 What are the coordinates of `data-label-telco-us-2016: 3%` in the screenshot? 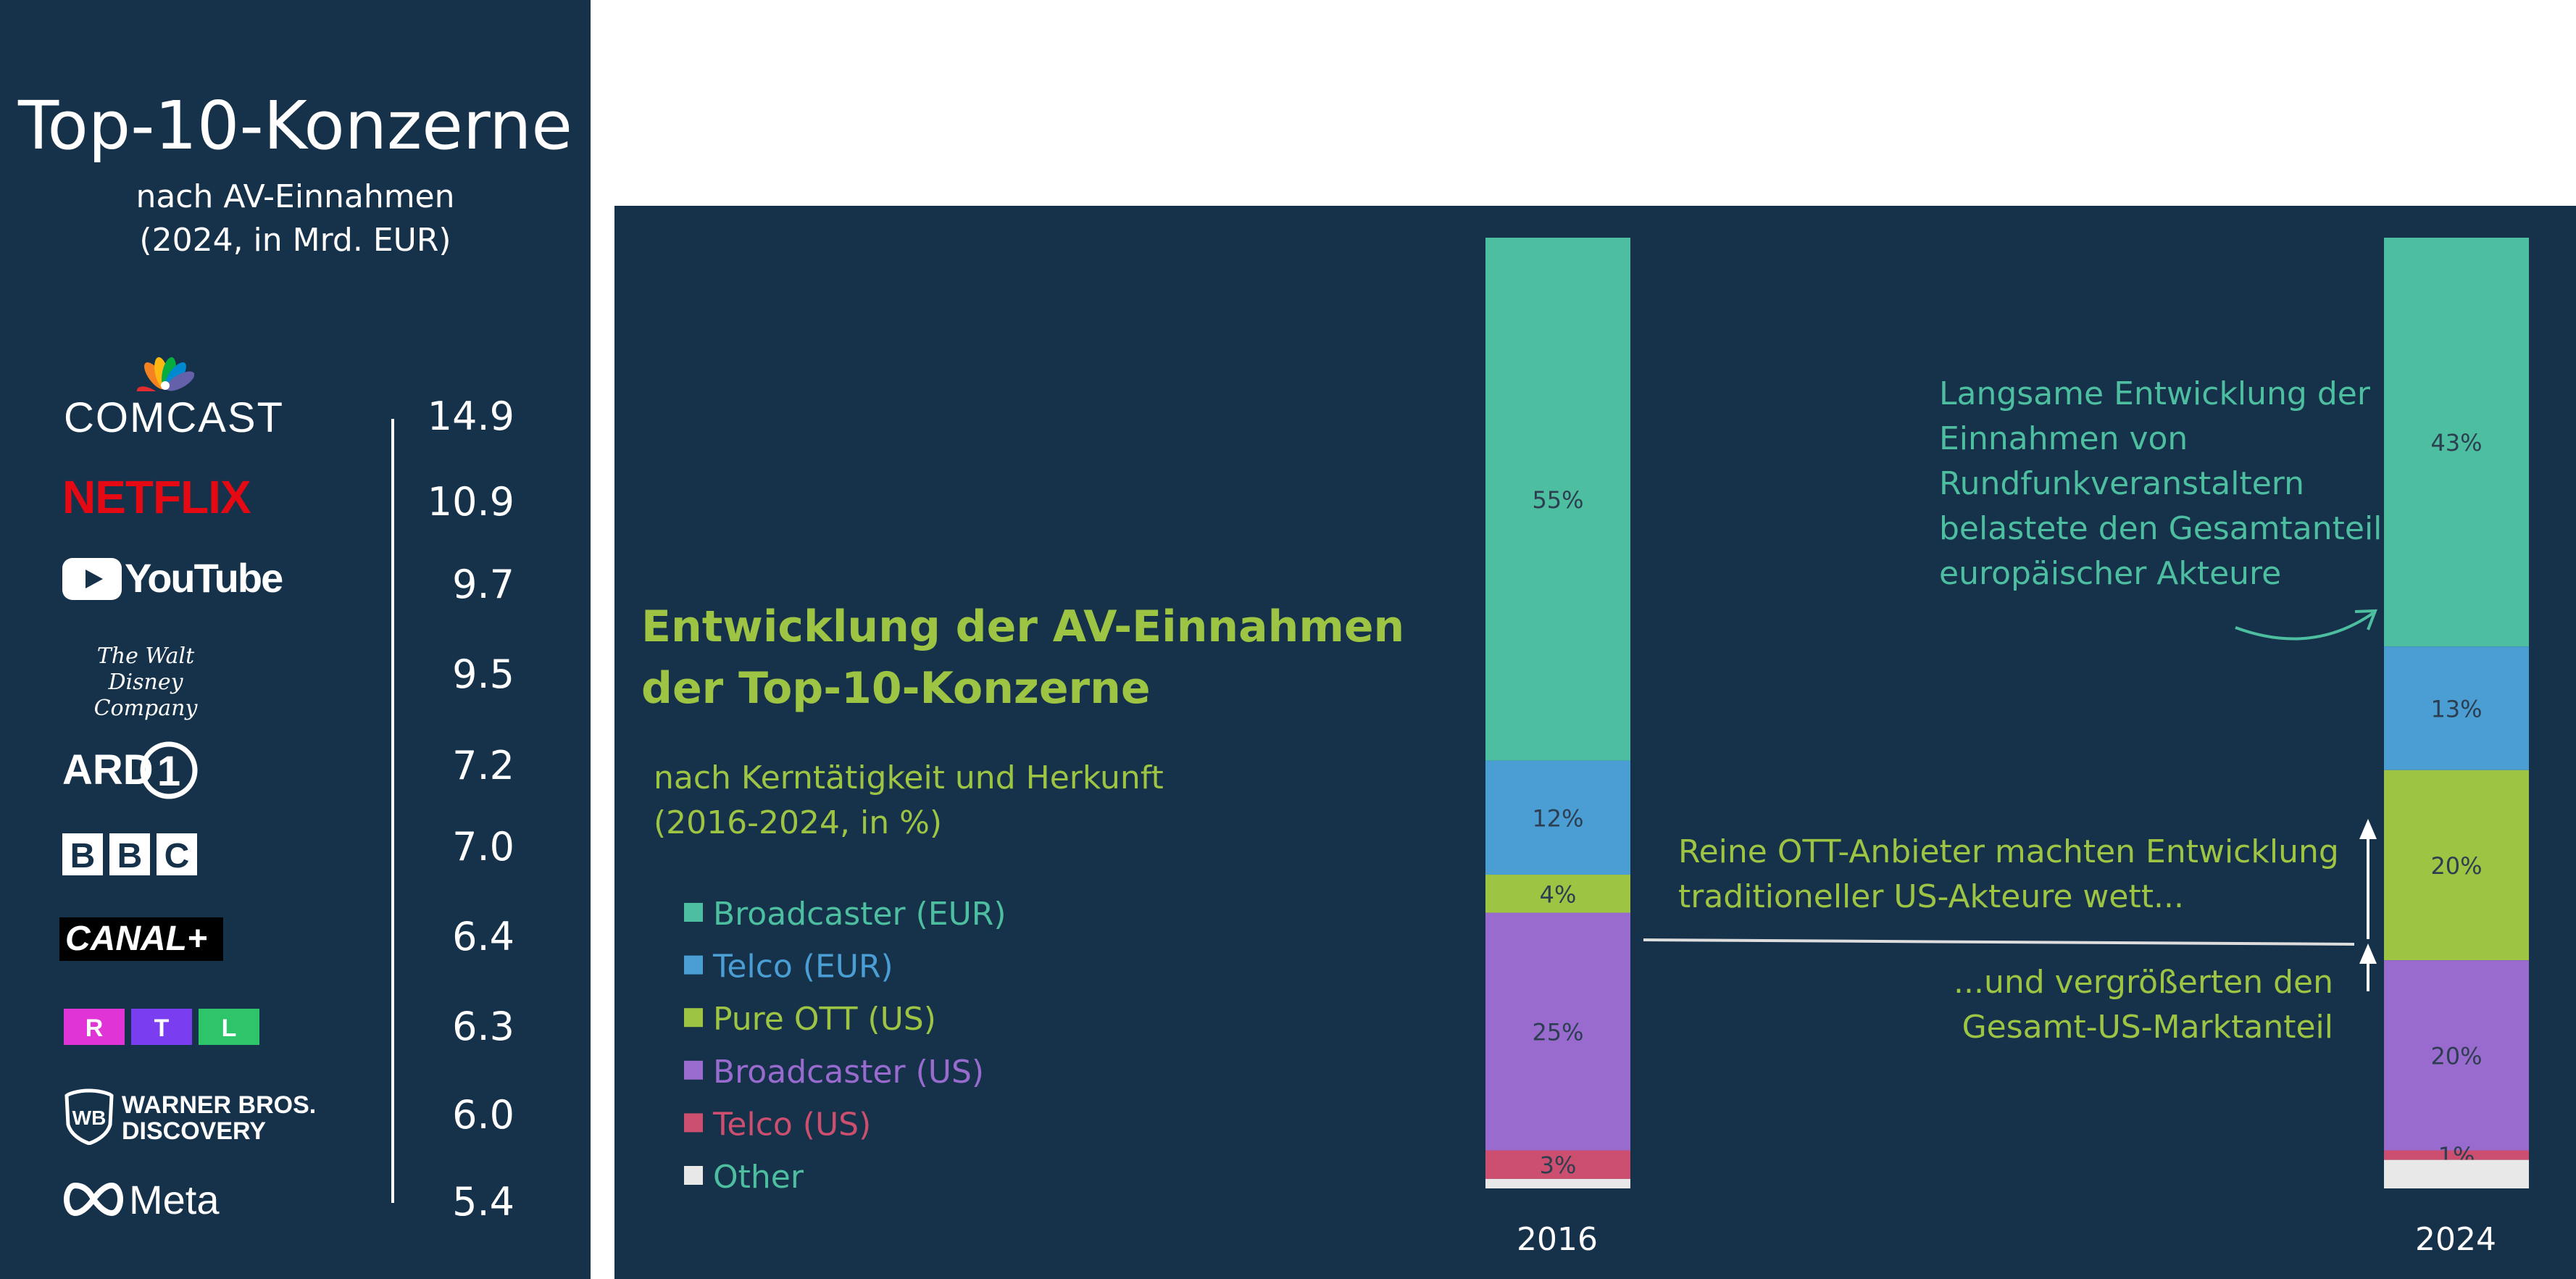 It's located at (1558, 1165).